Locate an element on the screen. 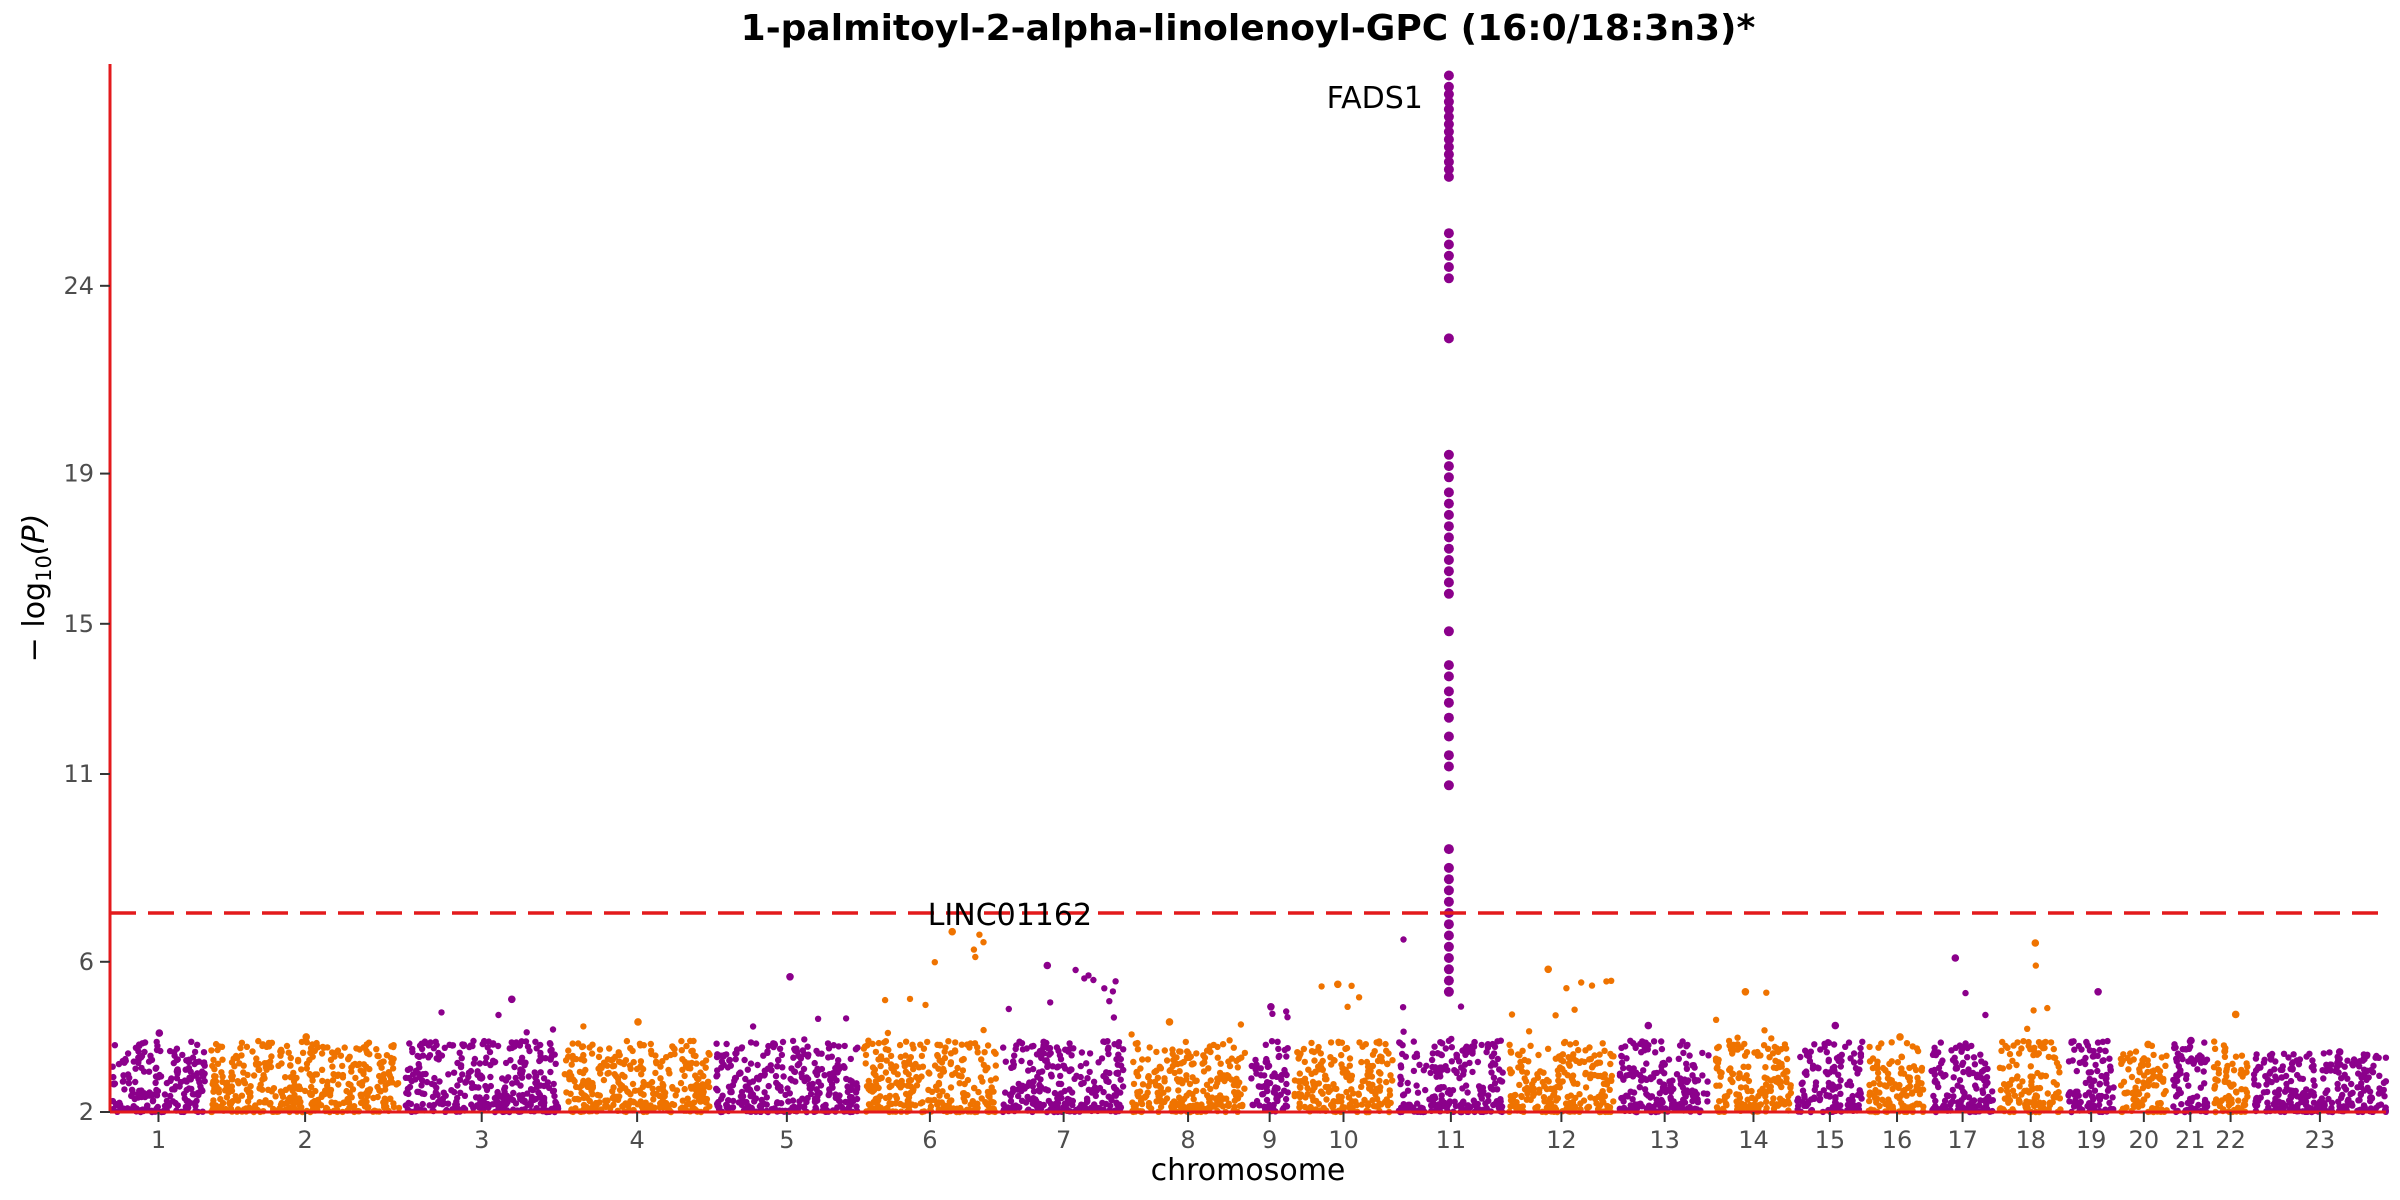 Image resolution: width=2400 pixels, height=1200 pixels. x-tick-label: 13 is located at coordinates (1664, 1140).